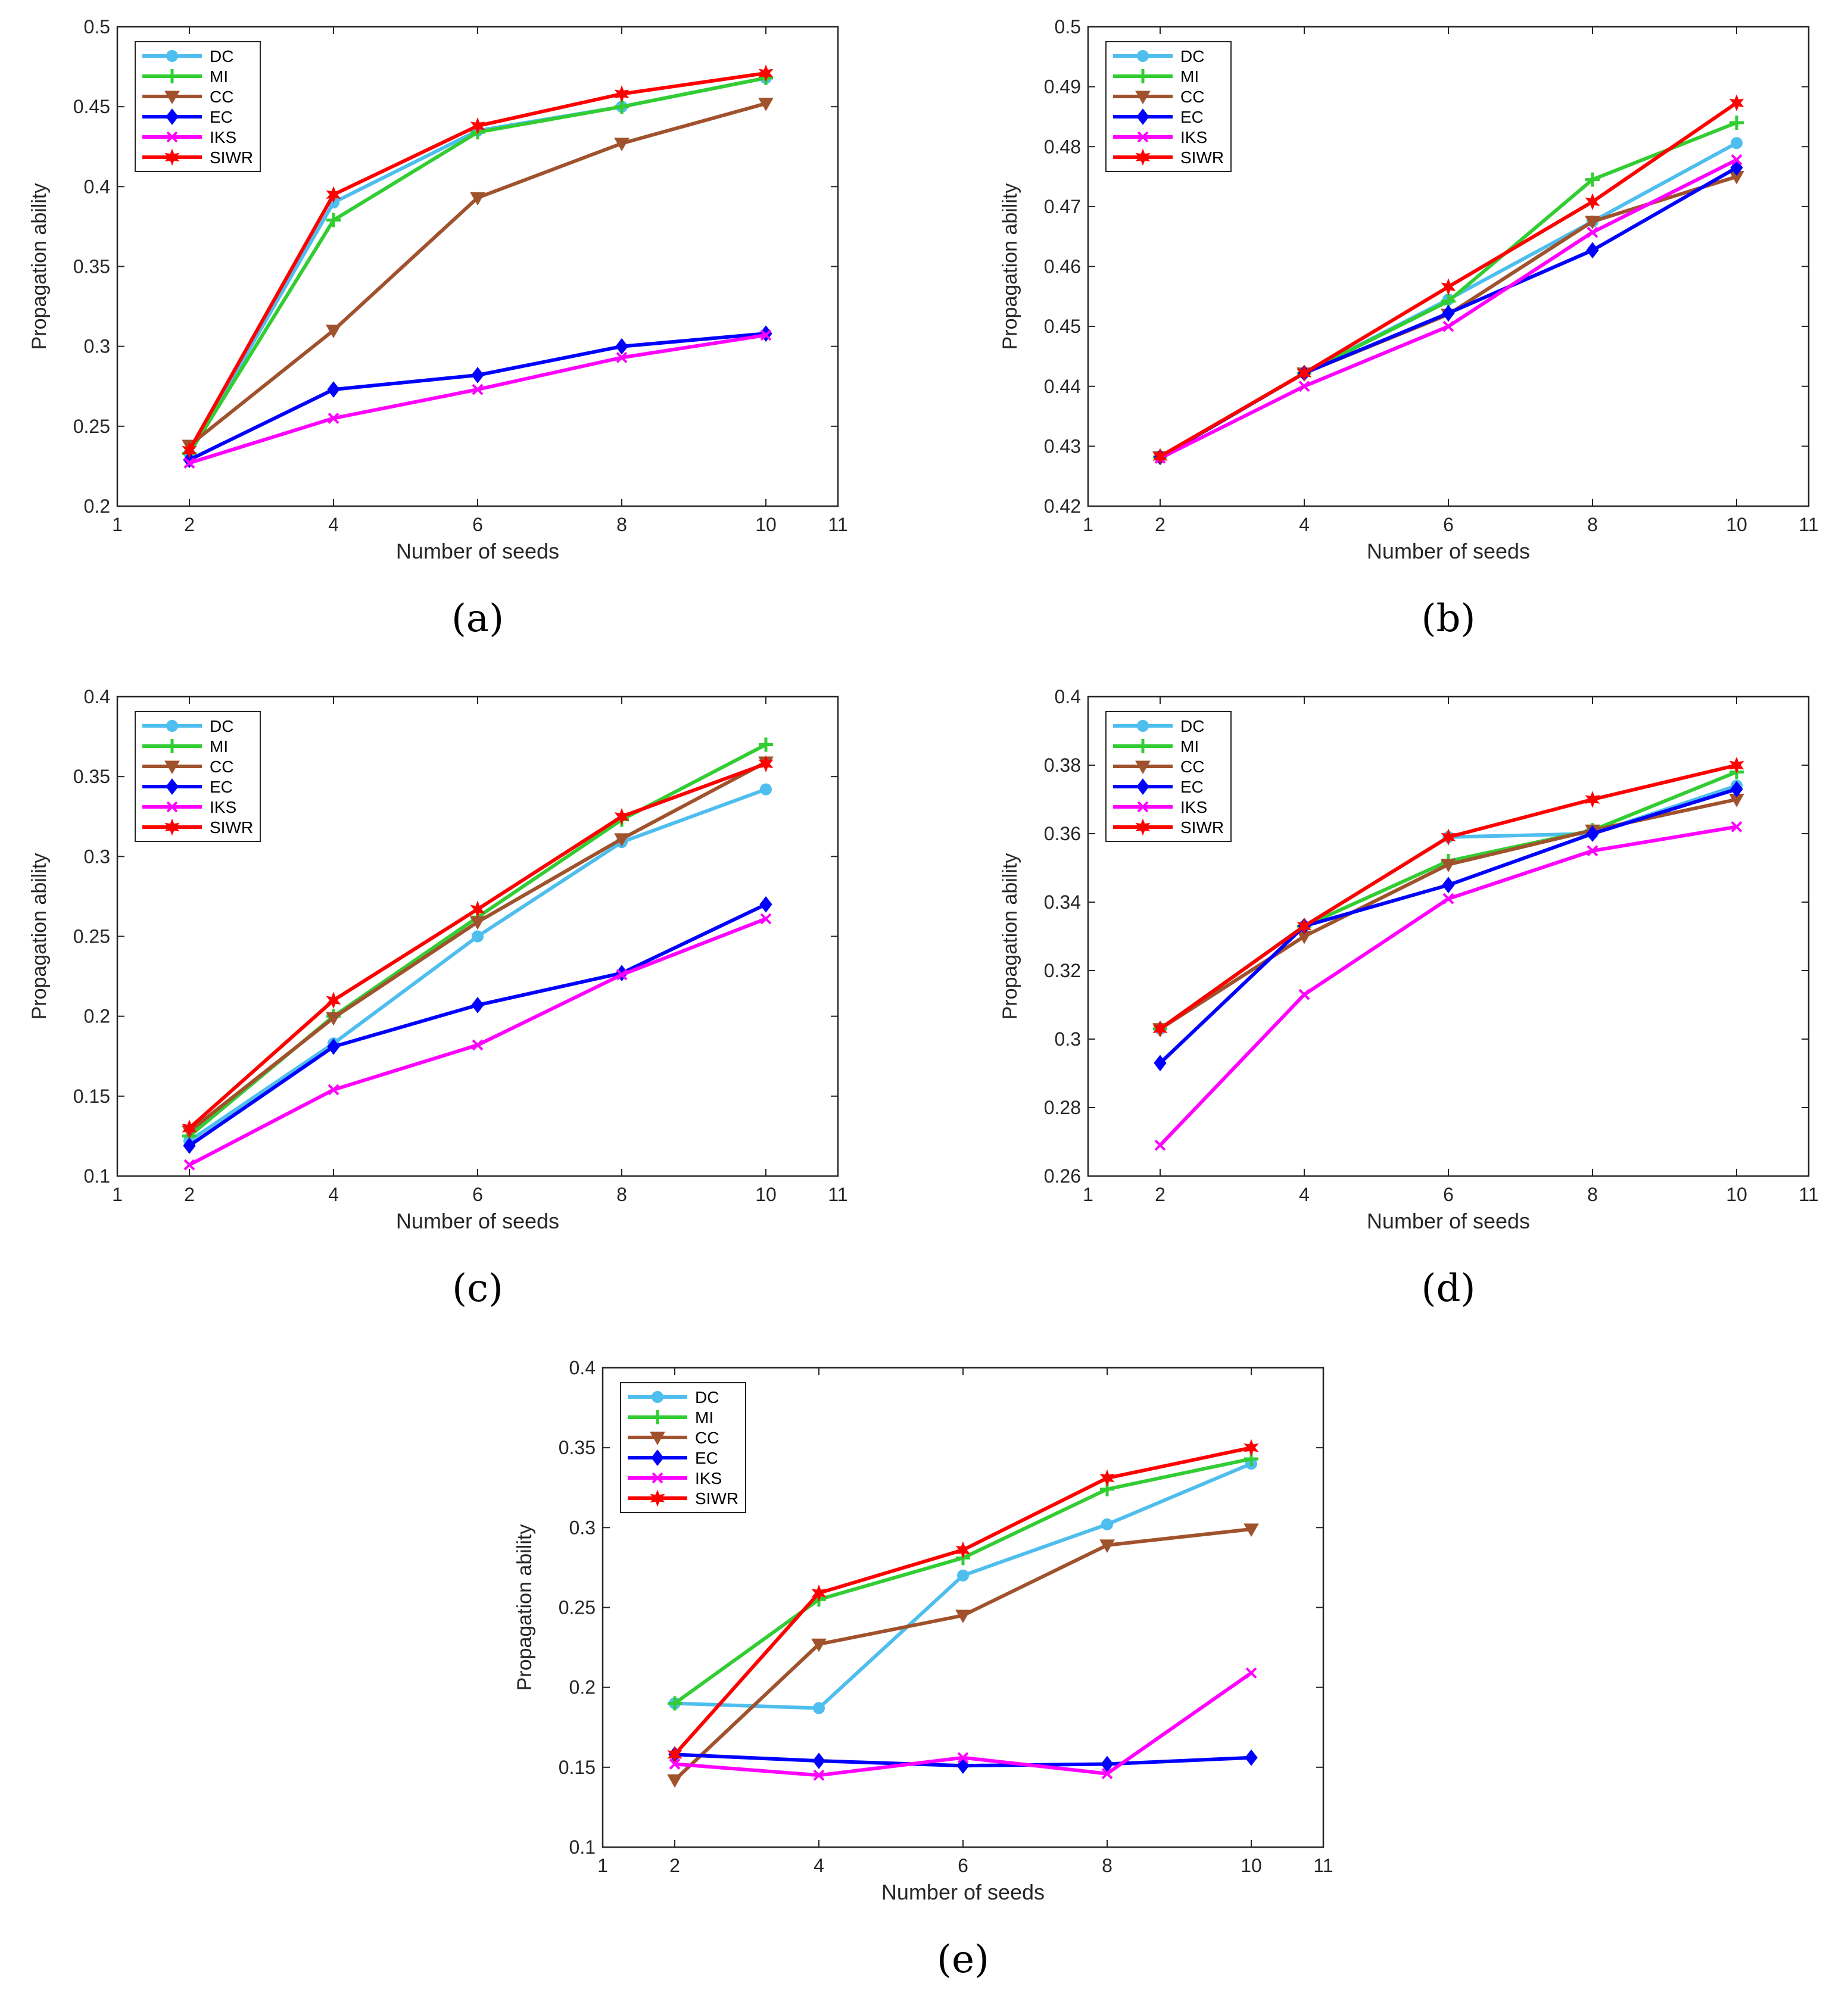  What do you see at coordinates (1192, 726) in the screenshot?
I see `legend-label-dc: DC` at bounding box center [1192, 726].